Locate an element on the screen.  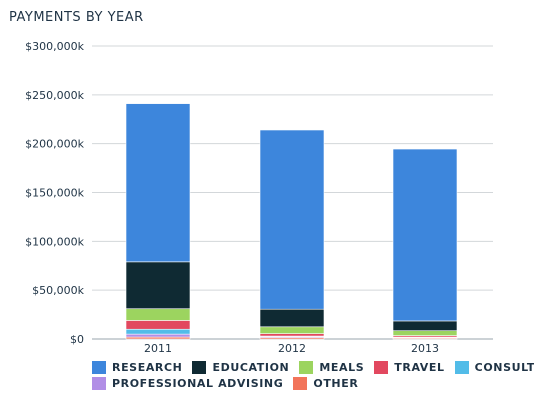
legend-item-education: EDUCATION is located at coordinates (240, 367).